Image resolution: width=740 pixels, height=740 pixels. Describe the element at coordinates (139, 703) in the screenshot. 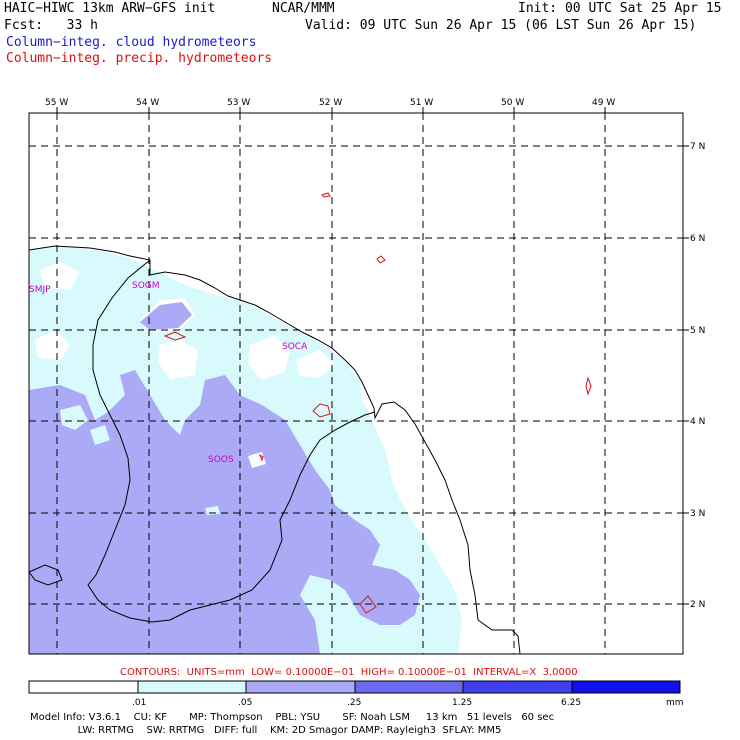

I see `colorbar-tick: .01` at that location.